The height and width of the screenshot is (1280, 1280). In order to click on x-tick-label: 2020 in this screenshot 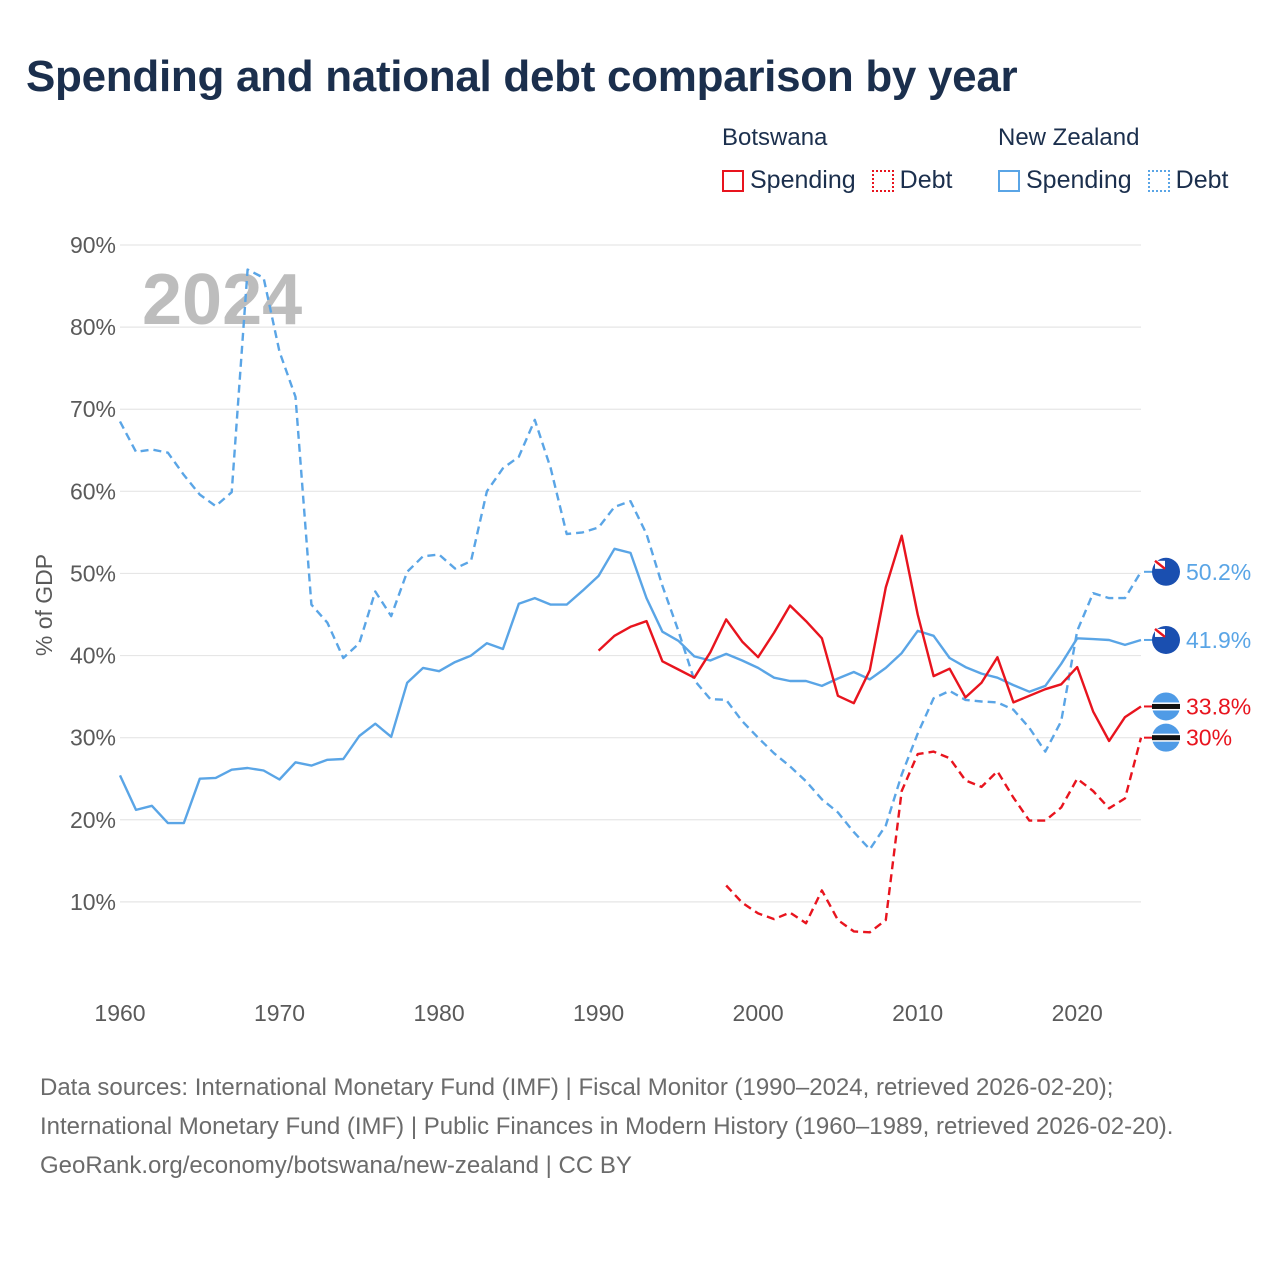, I will do `click(1077, 1013)`.